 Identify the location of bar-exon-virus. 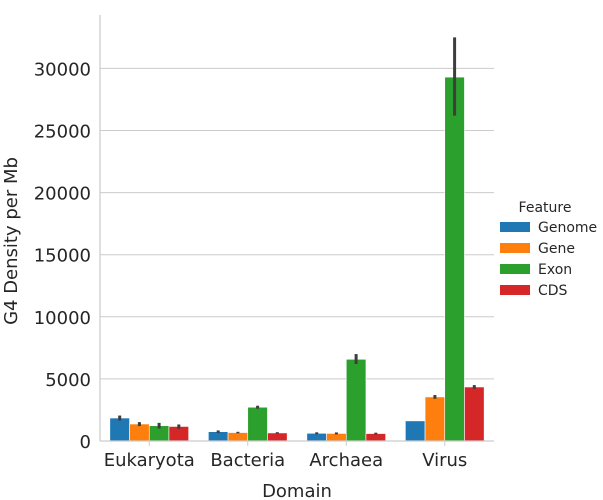
(454, 259).